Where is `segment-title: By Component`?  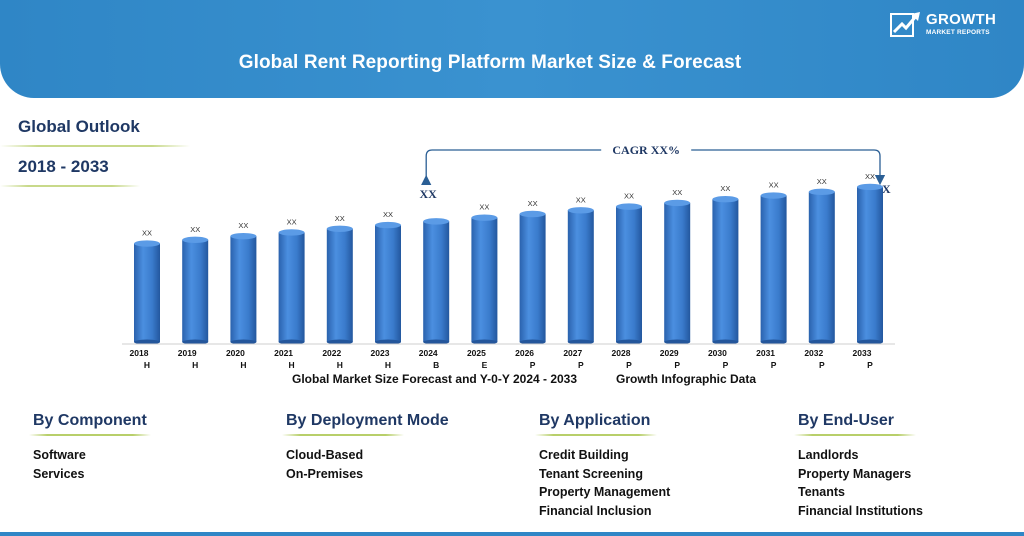 segment-title: By Component is located at coordinates (90, 420).